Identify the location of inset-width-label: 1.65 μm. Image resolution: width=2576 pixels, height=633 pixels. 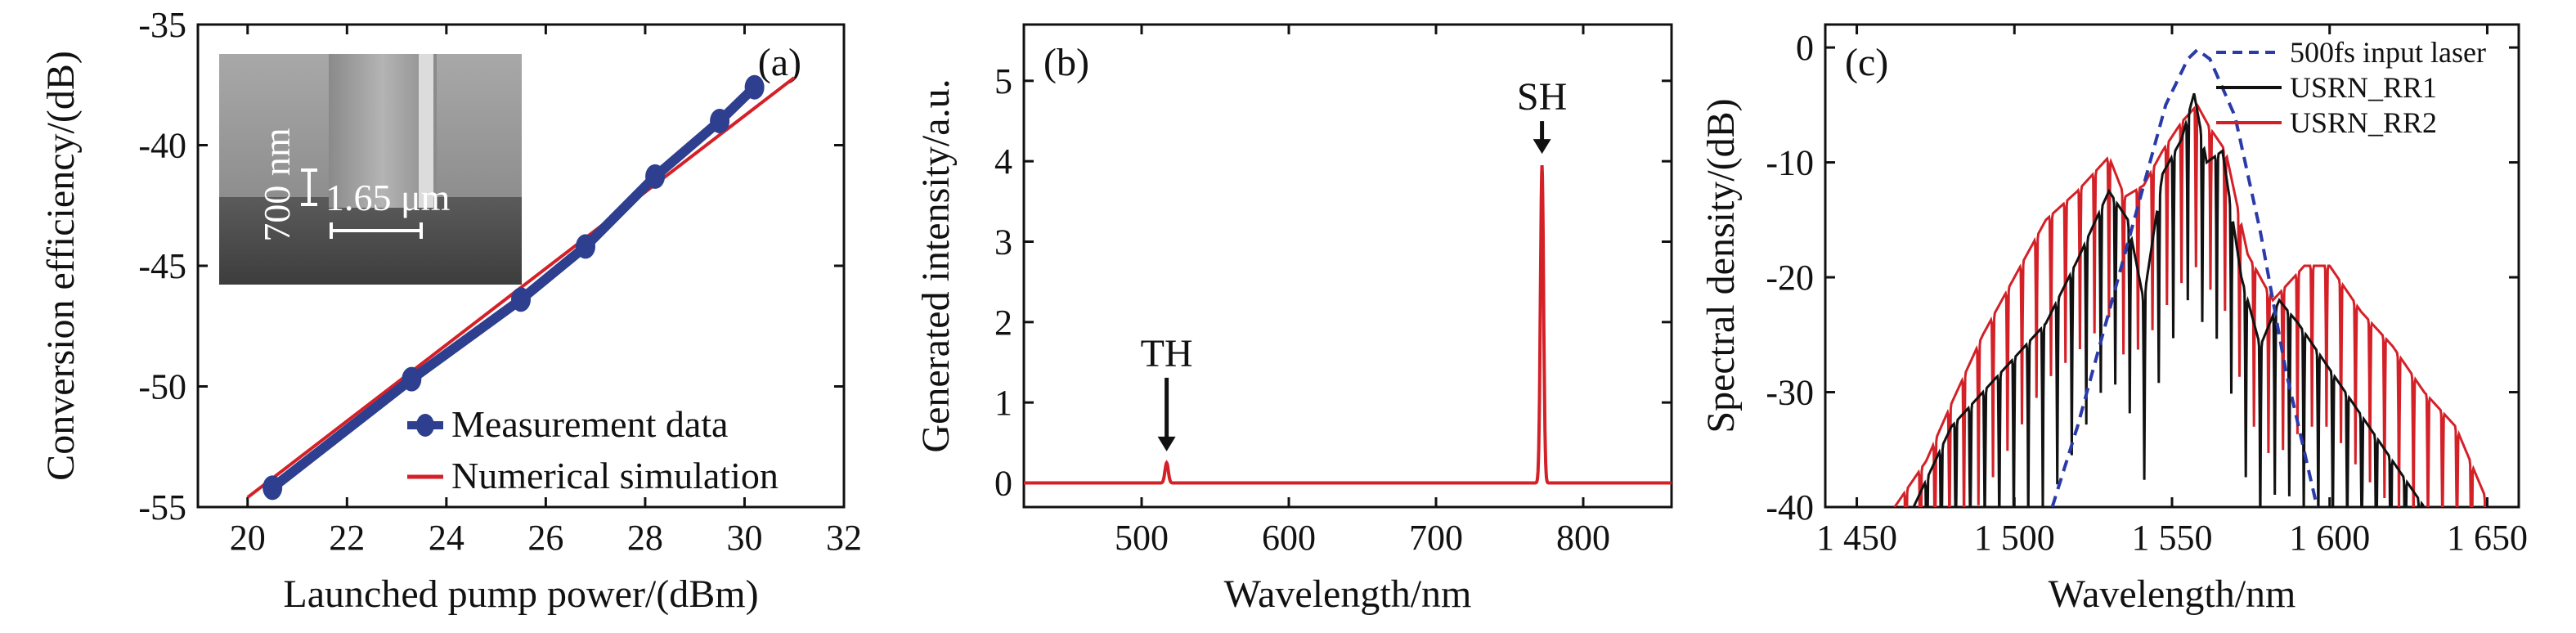
(388, 197).